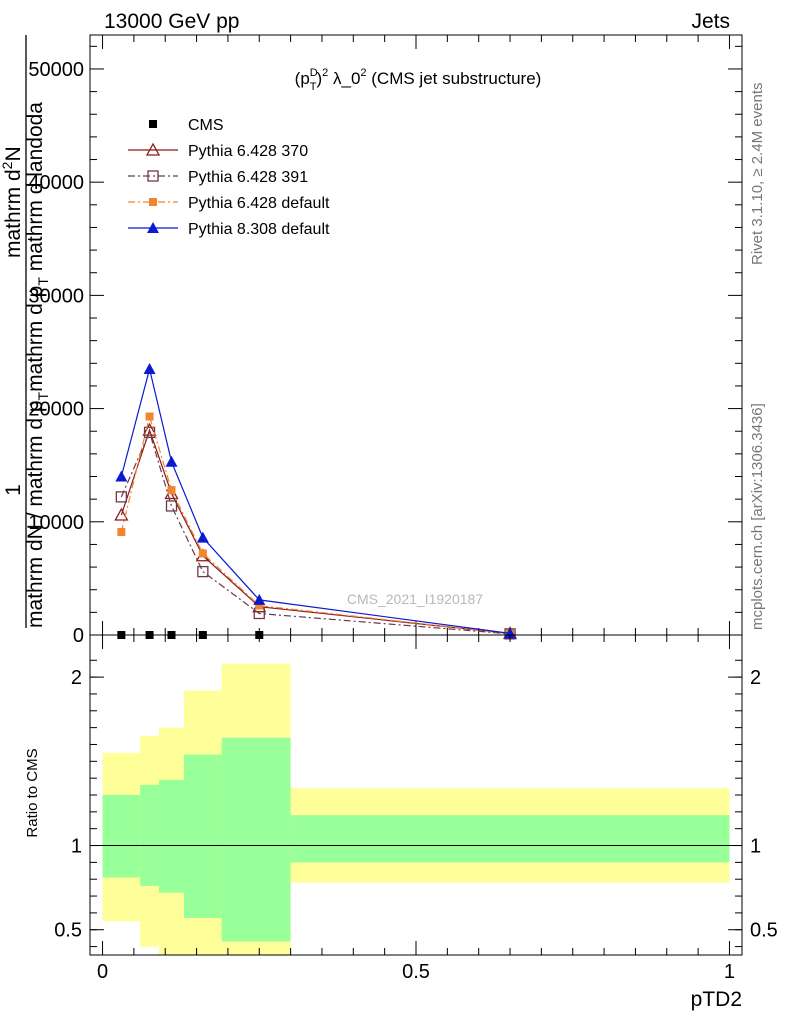 This screenshot has height=1024, width=786. Describe the element at coordinates (259, 203) in the screenshot. I see `legend-label: Pythia 6.428 default` at that location.